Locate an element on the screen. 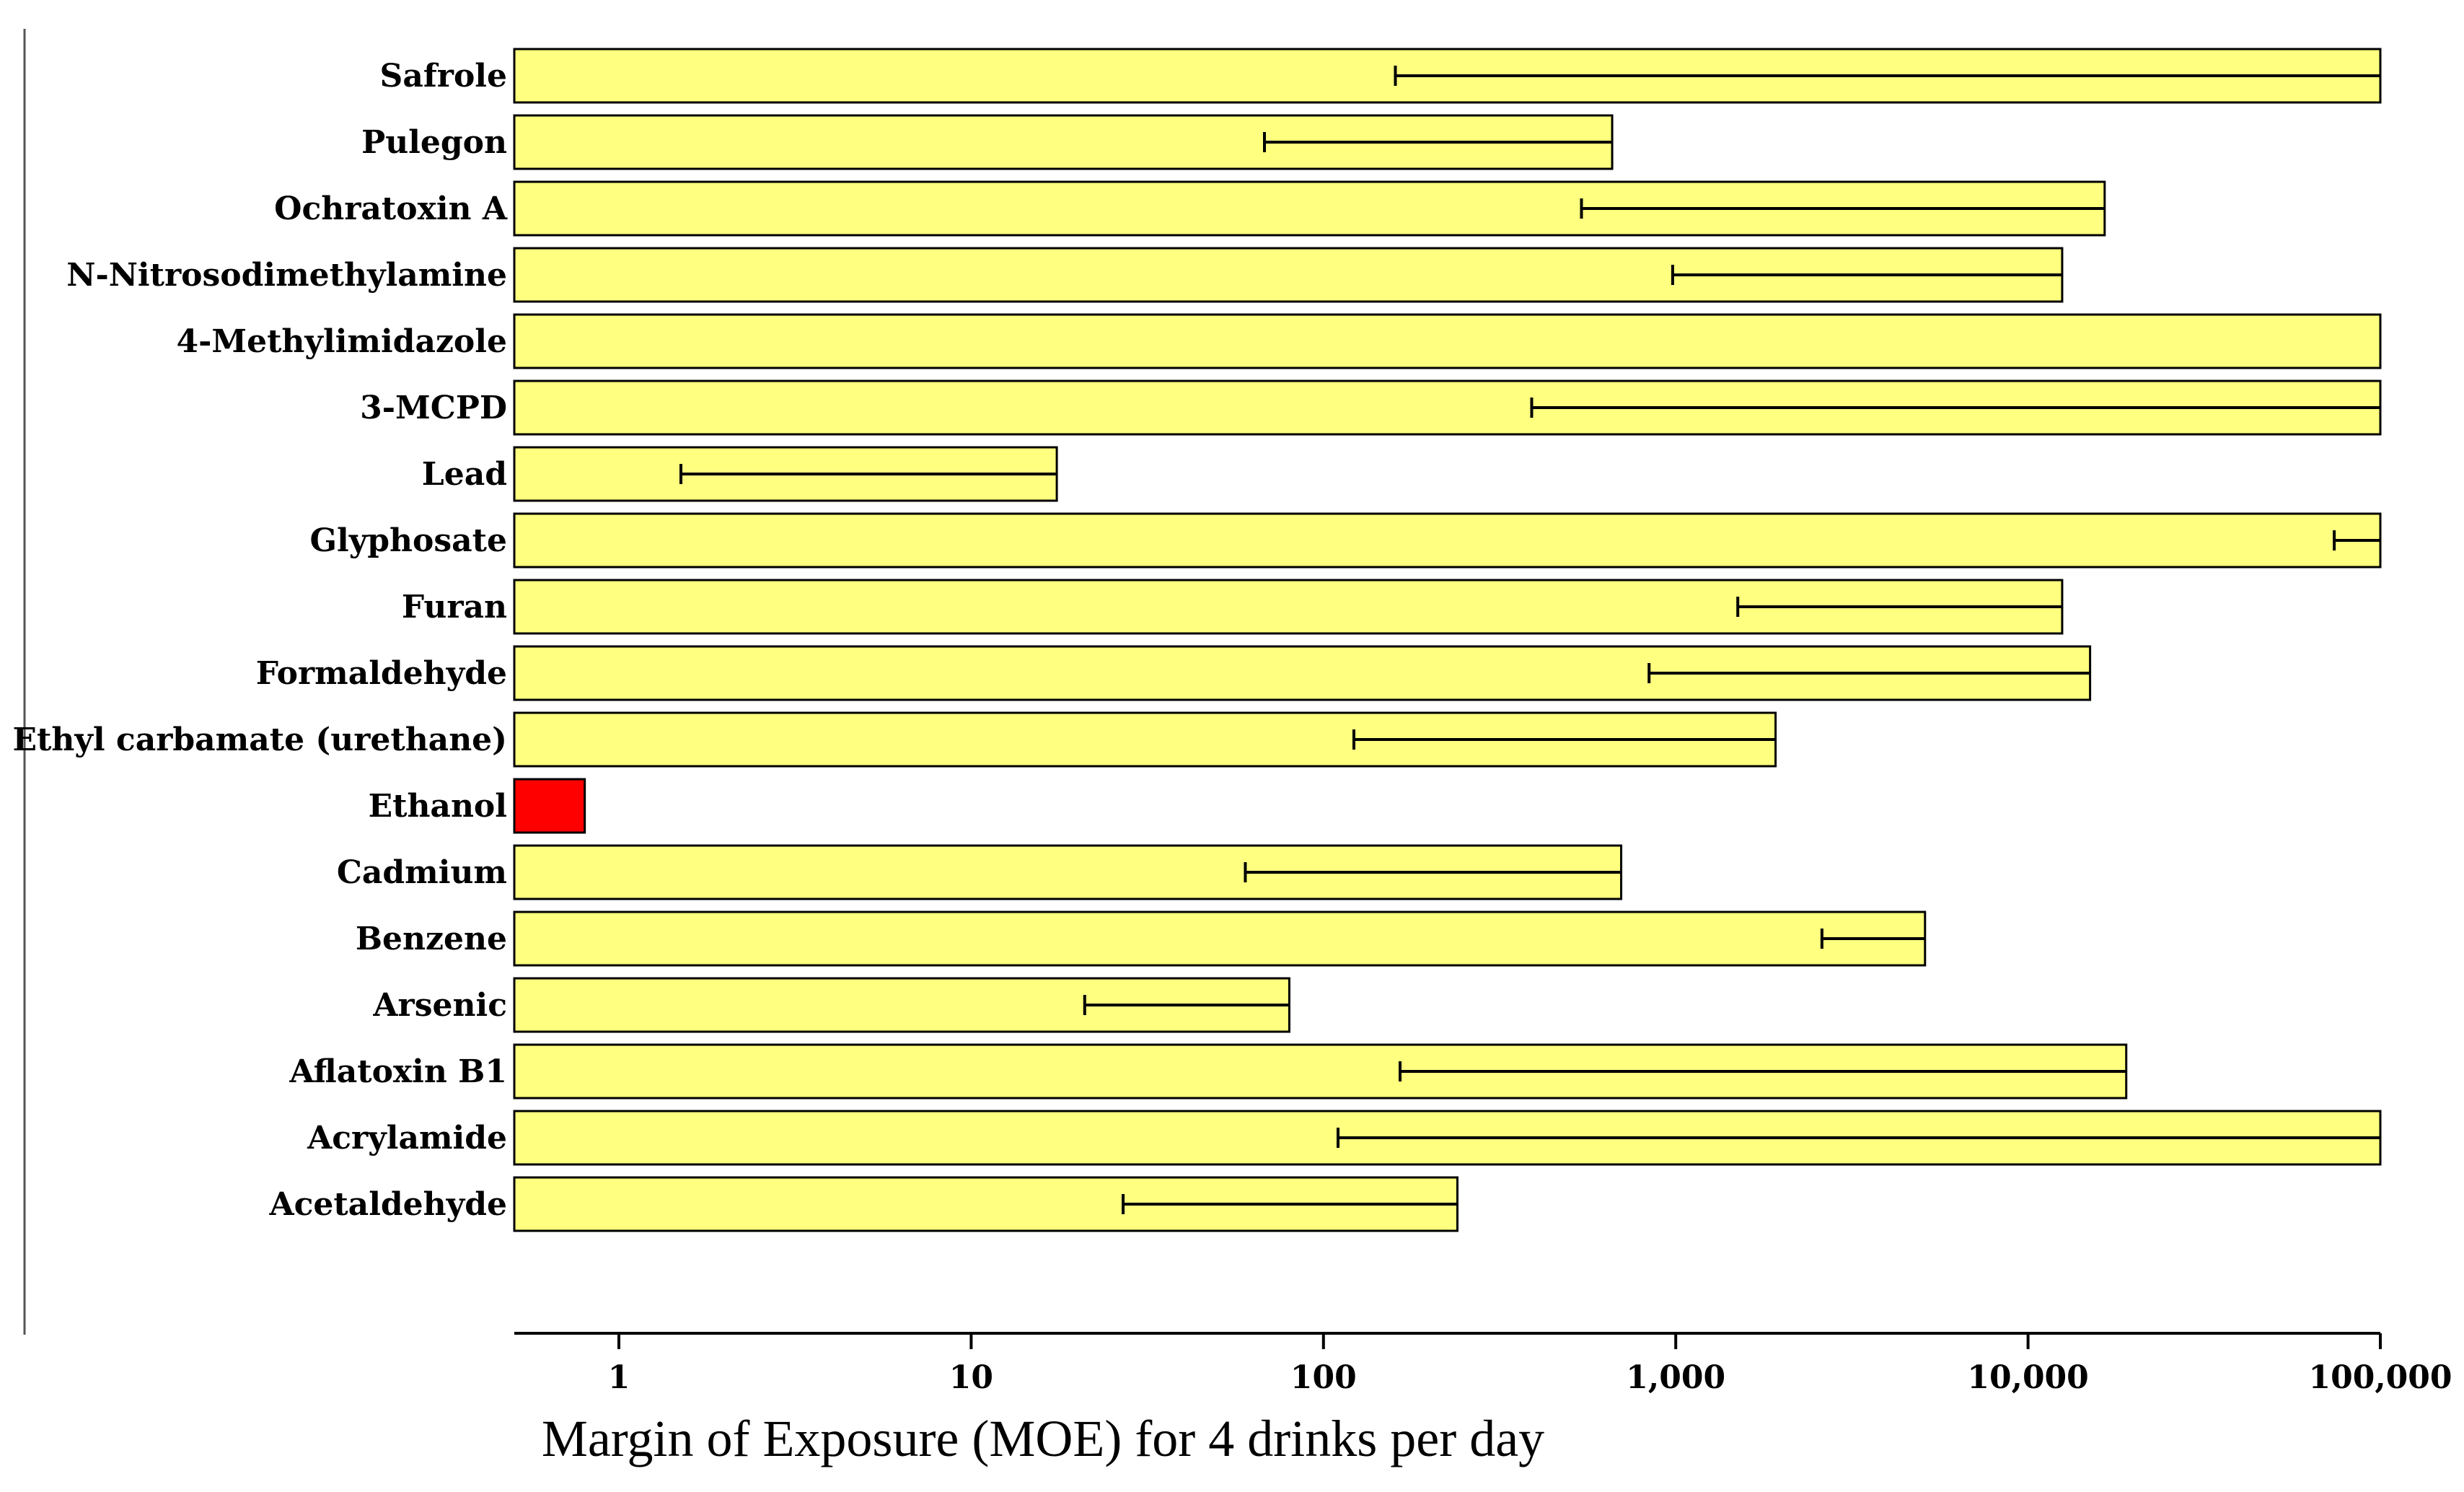 This screenshot has height=1492, width=2464. category-label-aflatoxin-b1: Aflatoxin B1 is located at coordinates (398, 1071).